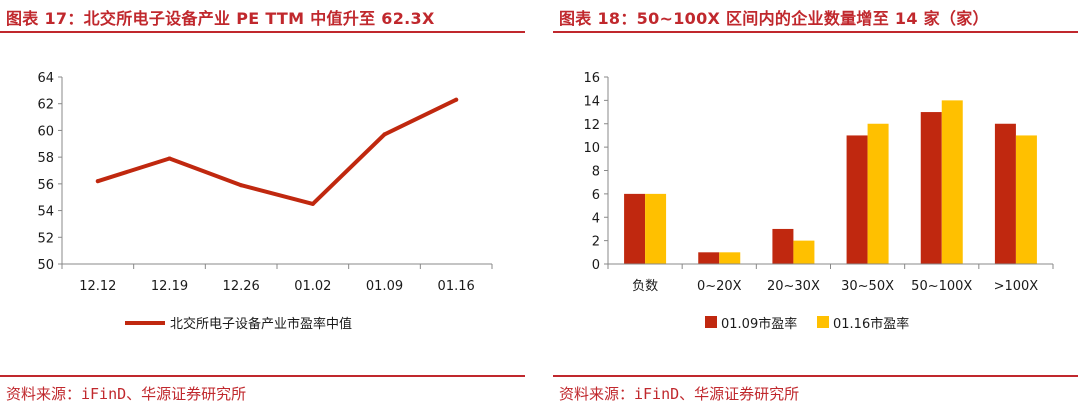  Describe the element at coordinates (591, 125) in the screenshot. I see `y-tick-label: 12` at that location.